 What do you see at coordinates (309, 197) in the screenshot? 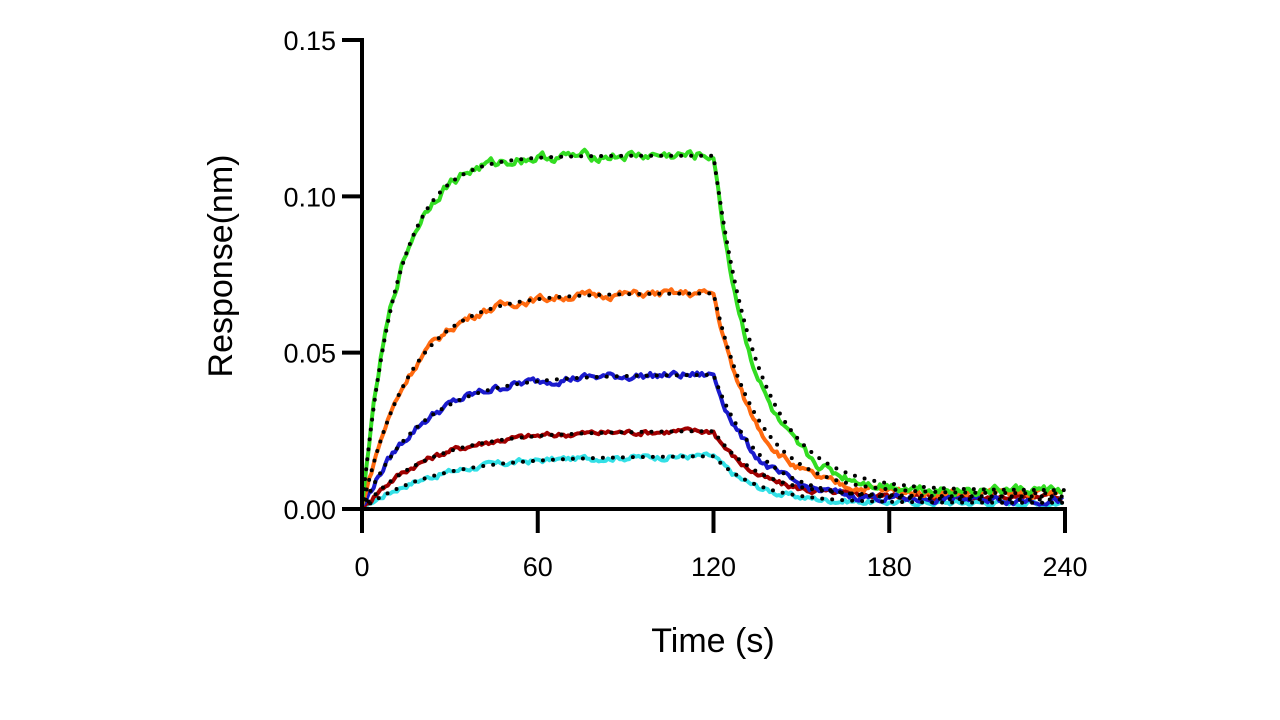
I see `y-tick-label: 0.10` at bounding box center [309, 197].